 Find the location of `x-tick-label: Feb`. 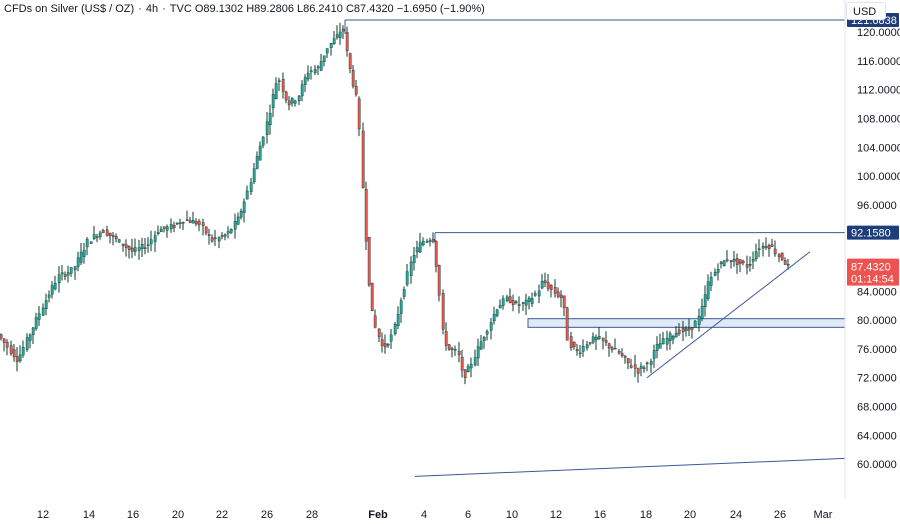

x-tick-label: Feb is located at coordinates (378, 515).